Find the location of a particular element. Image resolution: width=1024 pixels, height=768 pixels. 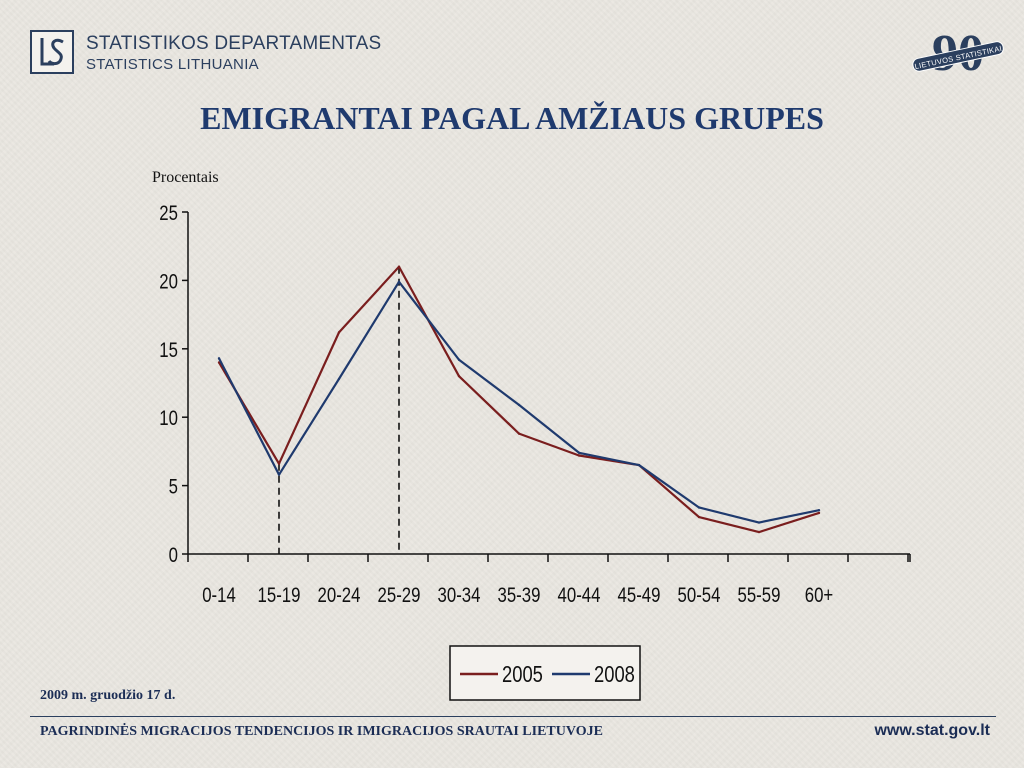

x-tick-label: 0-14 is located at coordinates (219, 595).